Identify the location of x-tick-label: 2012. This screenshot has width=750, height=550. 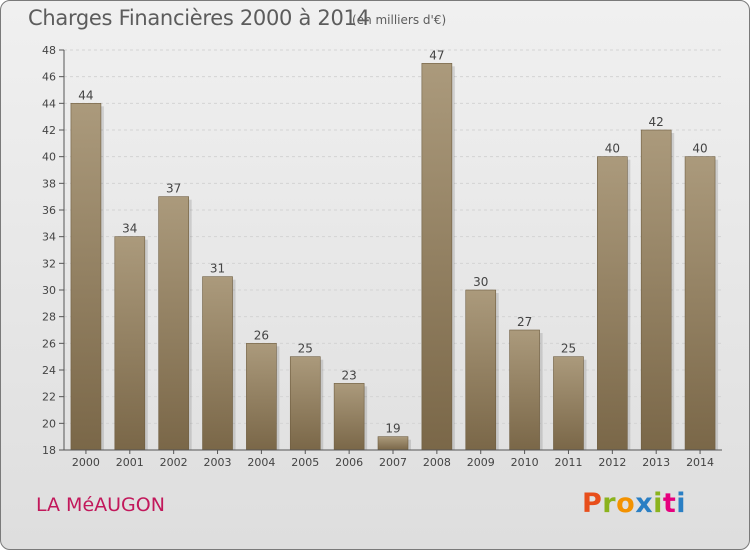
(612, 462).